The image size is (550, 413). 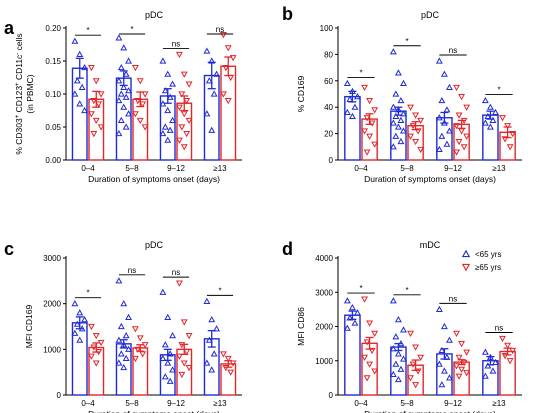 What do you see at coordinates (176, 43) in the screenshot?
I see `significance-label: ns` at bounding box center [176, 43].